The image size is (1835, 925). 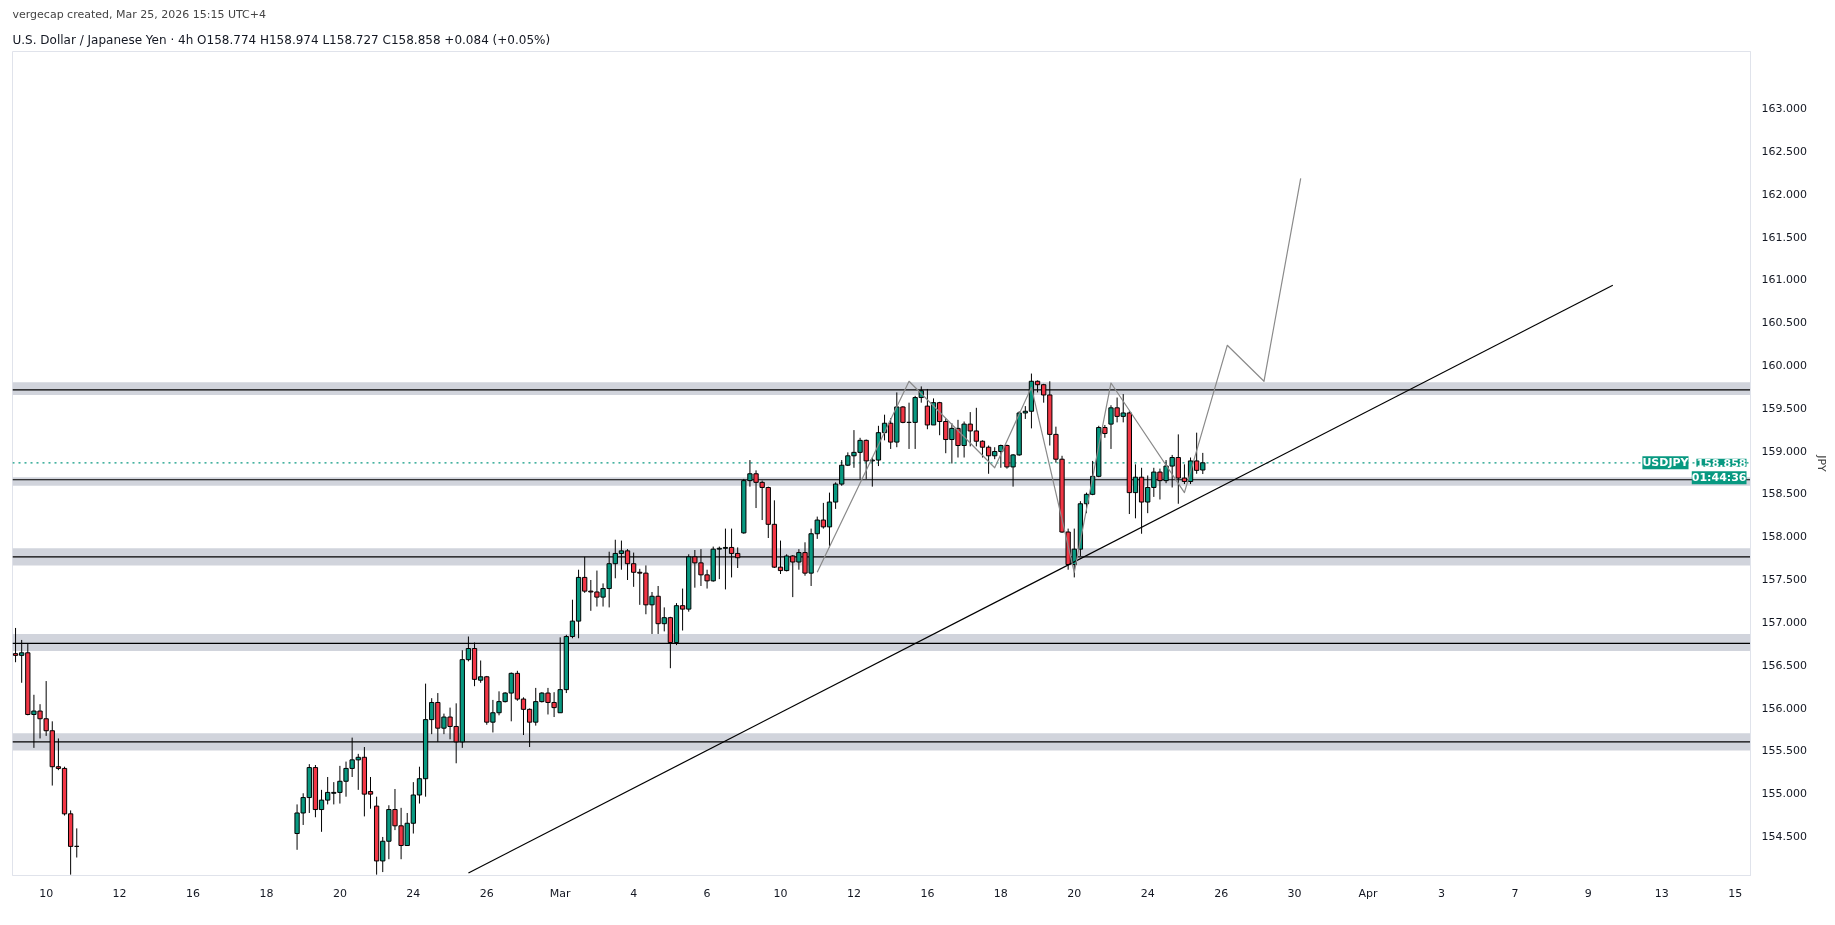 I want to click on y-tick-label: 154.500, so click(x=1784, y=837).